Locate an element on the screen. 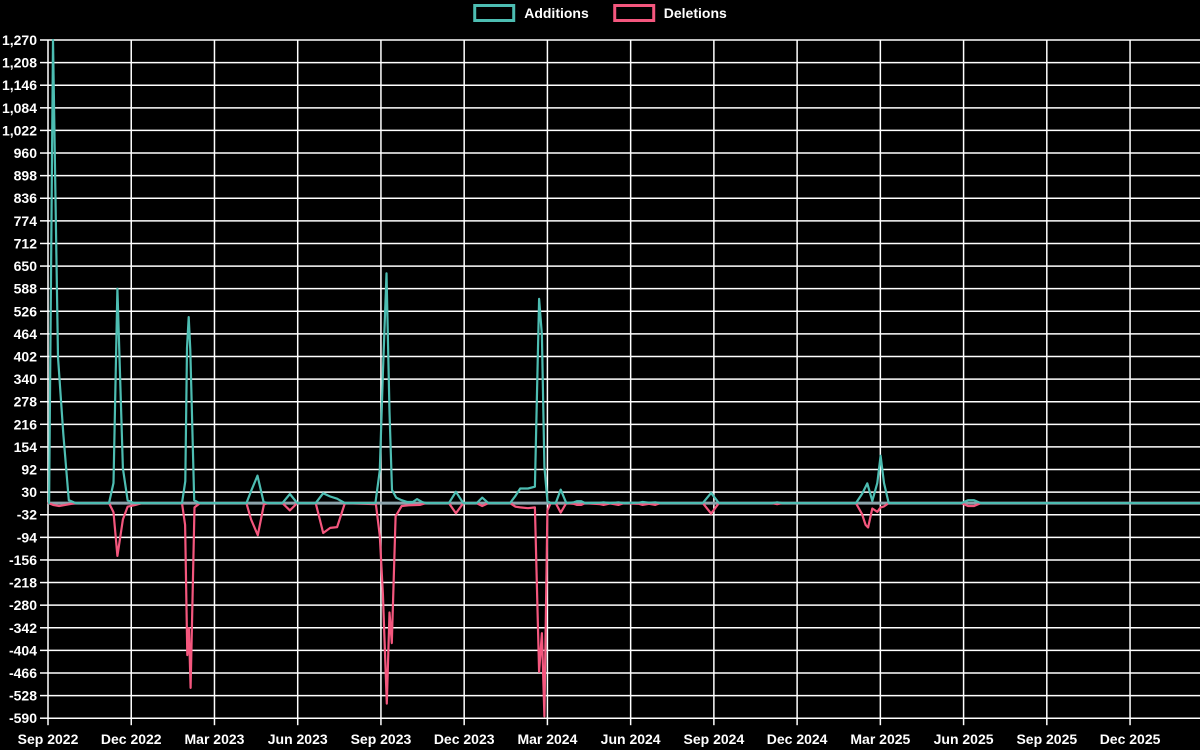 This screenshot has width=1200, height=750. y-tick-label: -218 is located at coordinates (23, 583).